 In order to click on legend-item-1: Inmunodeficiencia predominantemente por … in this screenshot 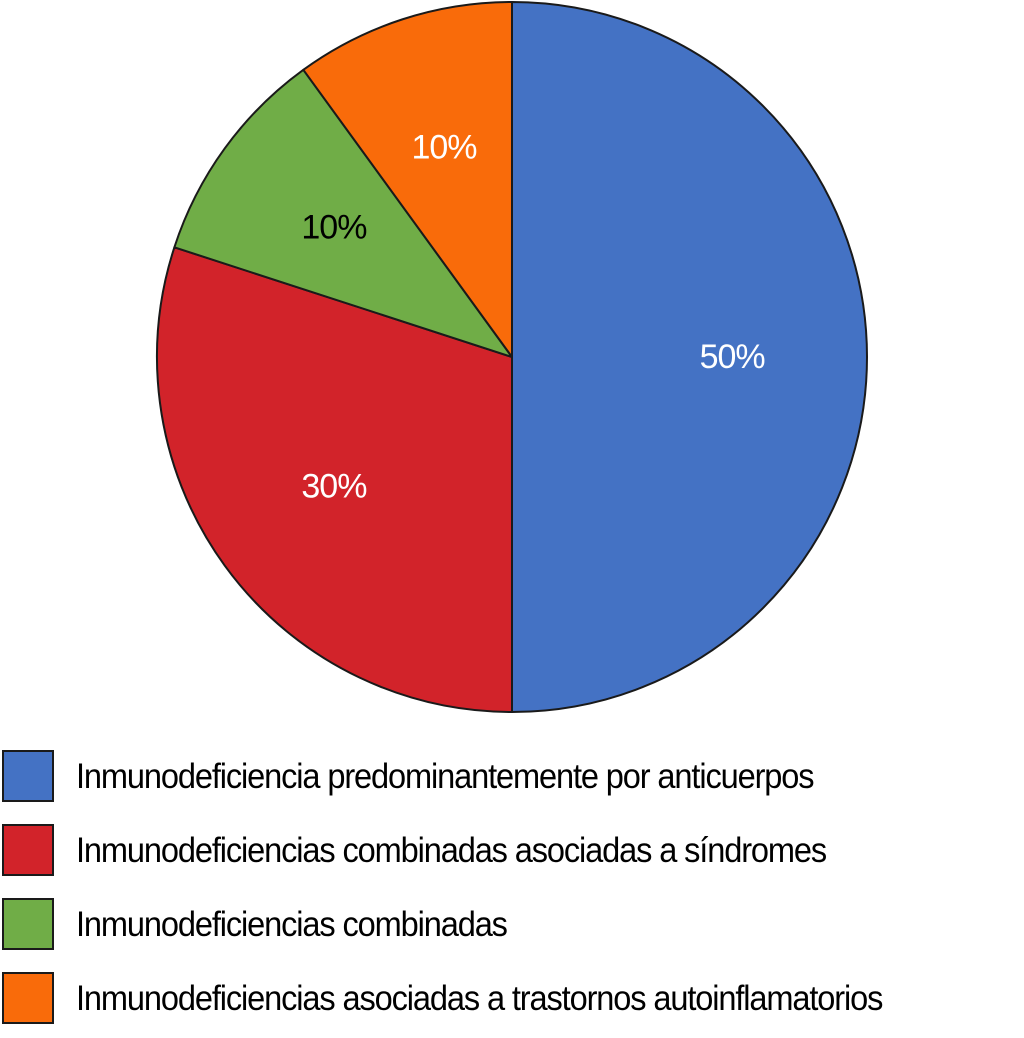, I will do `click(512, 777)`.